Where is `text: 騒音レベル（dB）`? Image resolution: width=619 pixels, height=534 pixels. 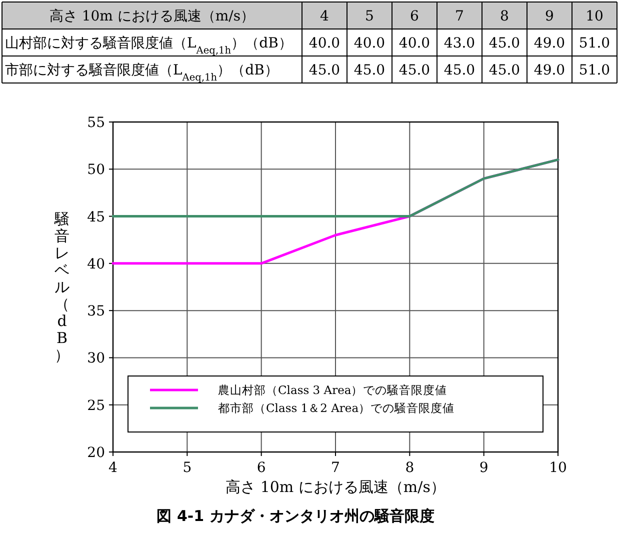
text: 騒音レベル（dB） is located at coordinates (62, 287).